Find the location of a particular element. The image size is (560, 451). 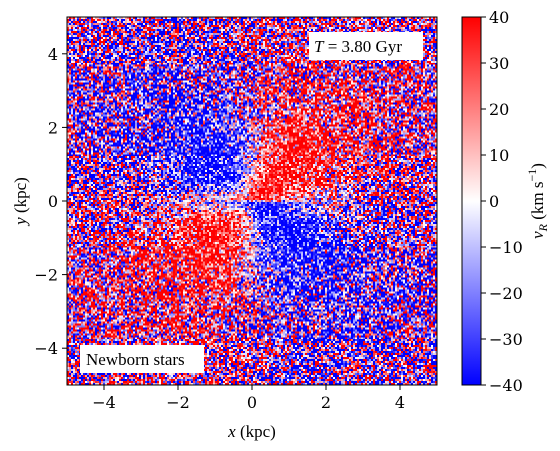

colorbar-tick-label: −30 is located at coordinates (506, 339).